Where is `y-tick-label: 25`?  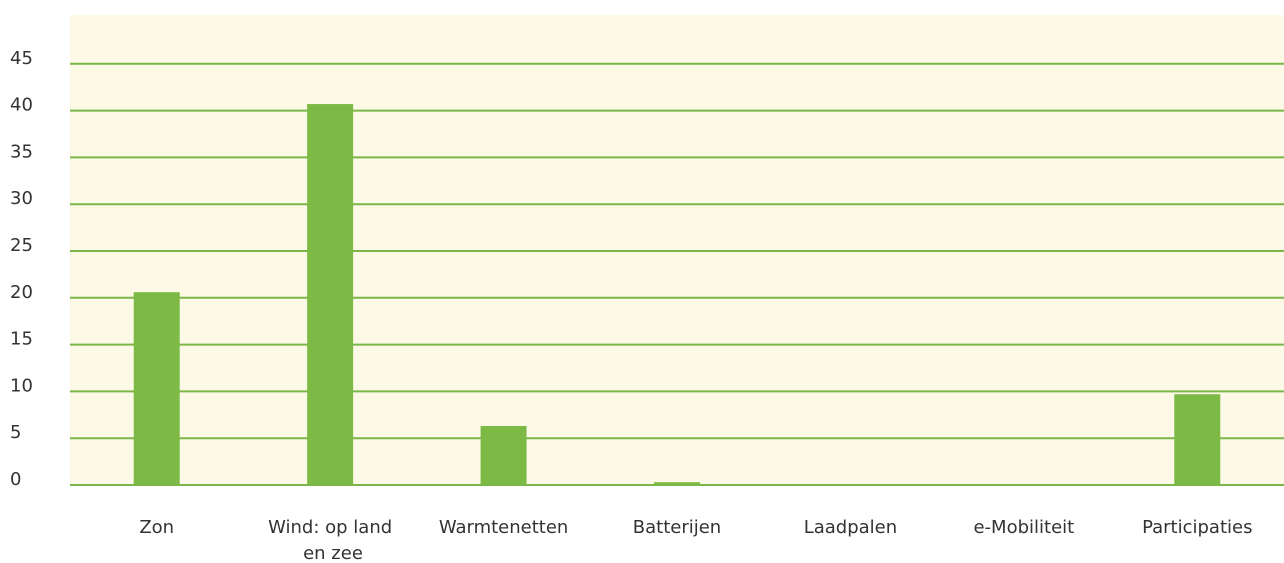
y-tick-label: 25 is located at coordinates (21, 245).